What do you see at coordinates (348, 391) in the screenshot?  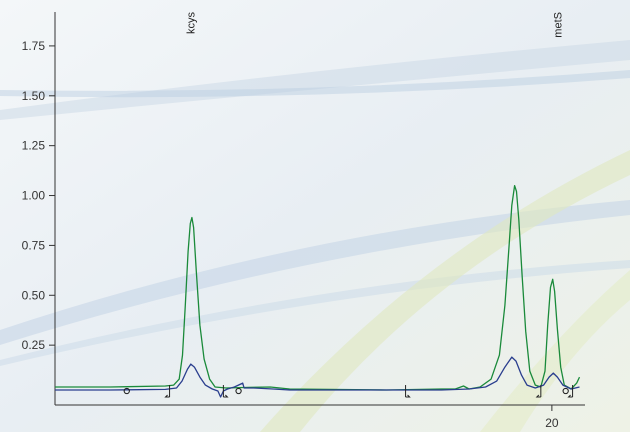 I see `markers-layer` at bounding box center [348, 391].